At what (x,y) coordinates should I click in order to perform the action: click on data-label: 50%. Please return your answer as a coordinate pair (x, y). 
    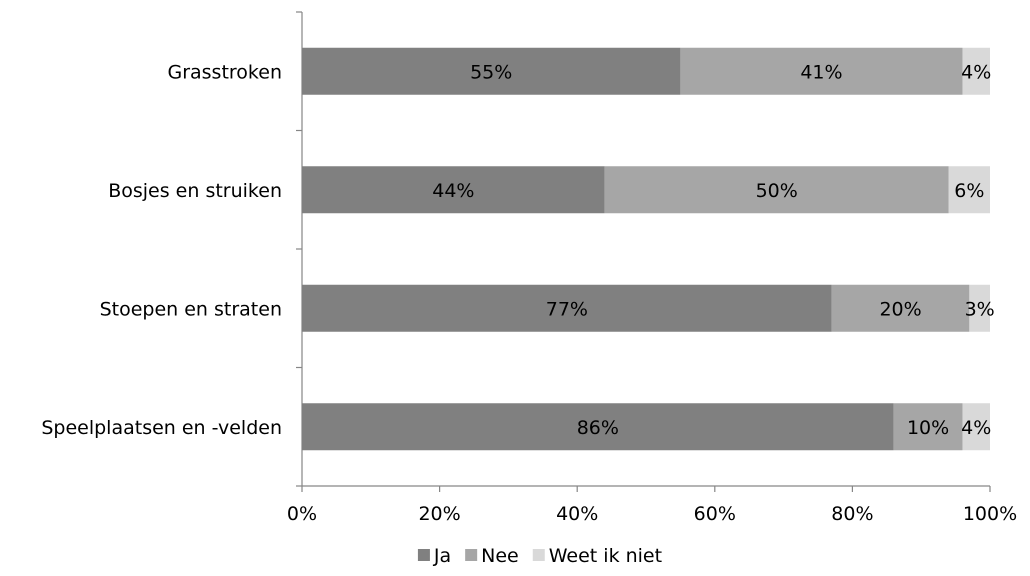
    Looking at the image, I should click on (777, 191).